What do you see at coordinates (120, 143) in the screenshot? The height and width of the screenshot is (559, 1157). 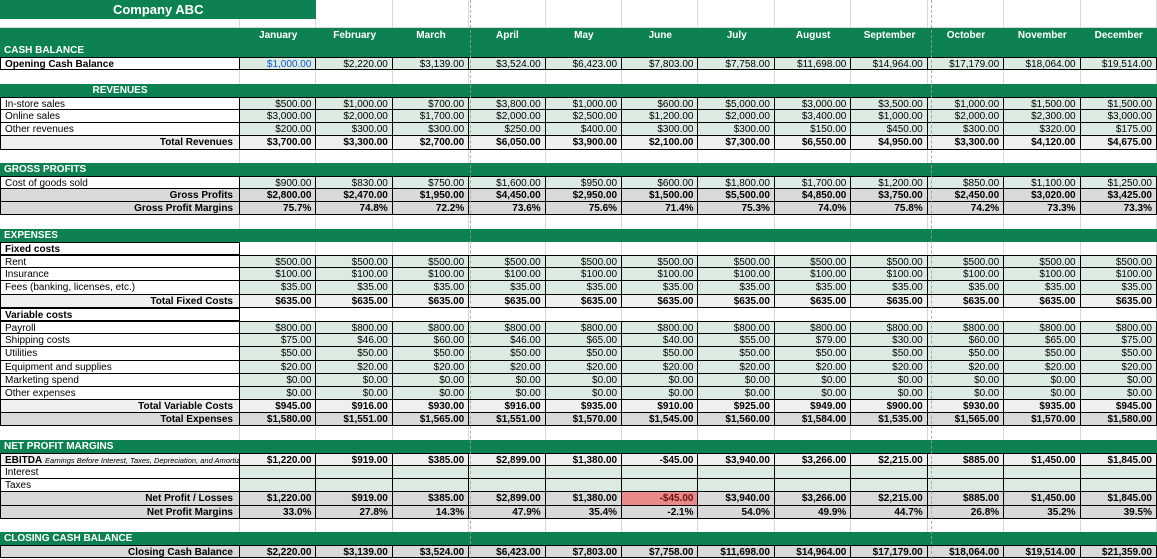 I see `row-label-total-revenues: Total Revenues` at bounding box center [120, 143].